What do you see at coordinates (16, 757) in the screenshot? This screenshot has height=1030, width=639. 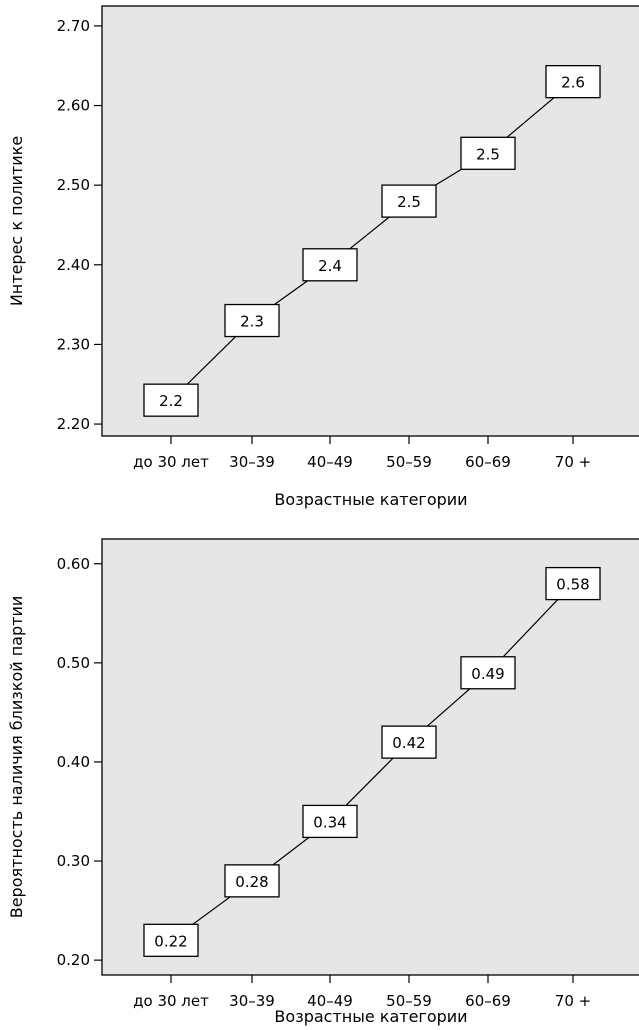 I see `y-axis-title: Вероятность наличия близкой партии` at bounding box center [16, 757].